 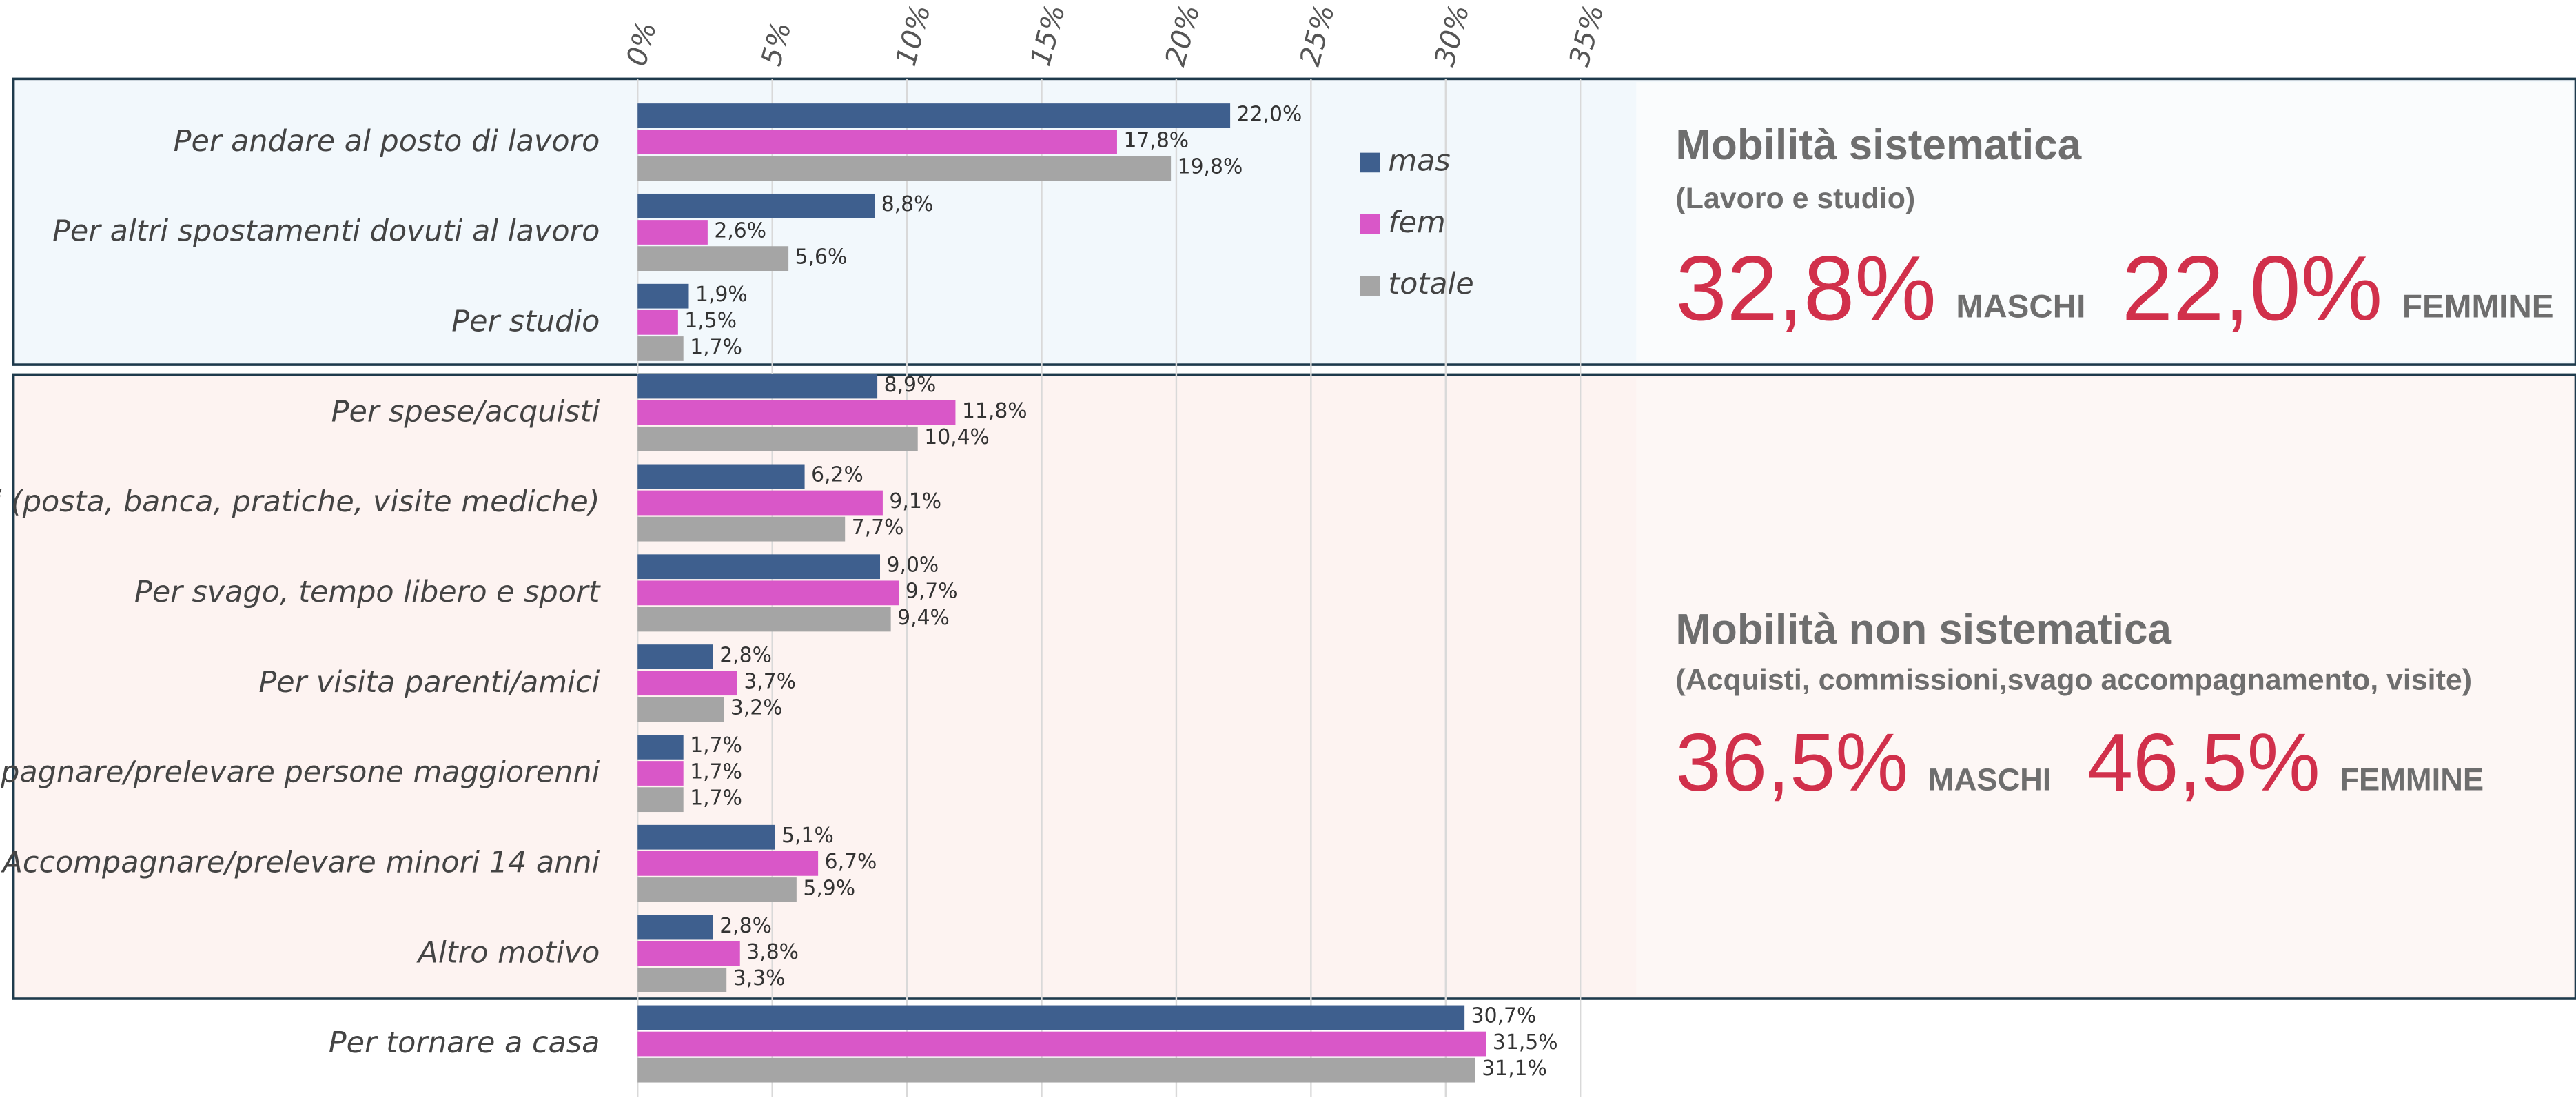 I want to click on category-label: Per visita parenti/amici, so click(x=429, y=682).